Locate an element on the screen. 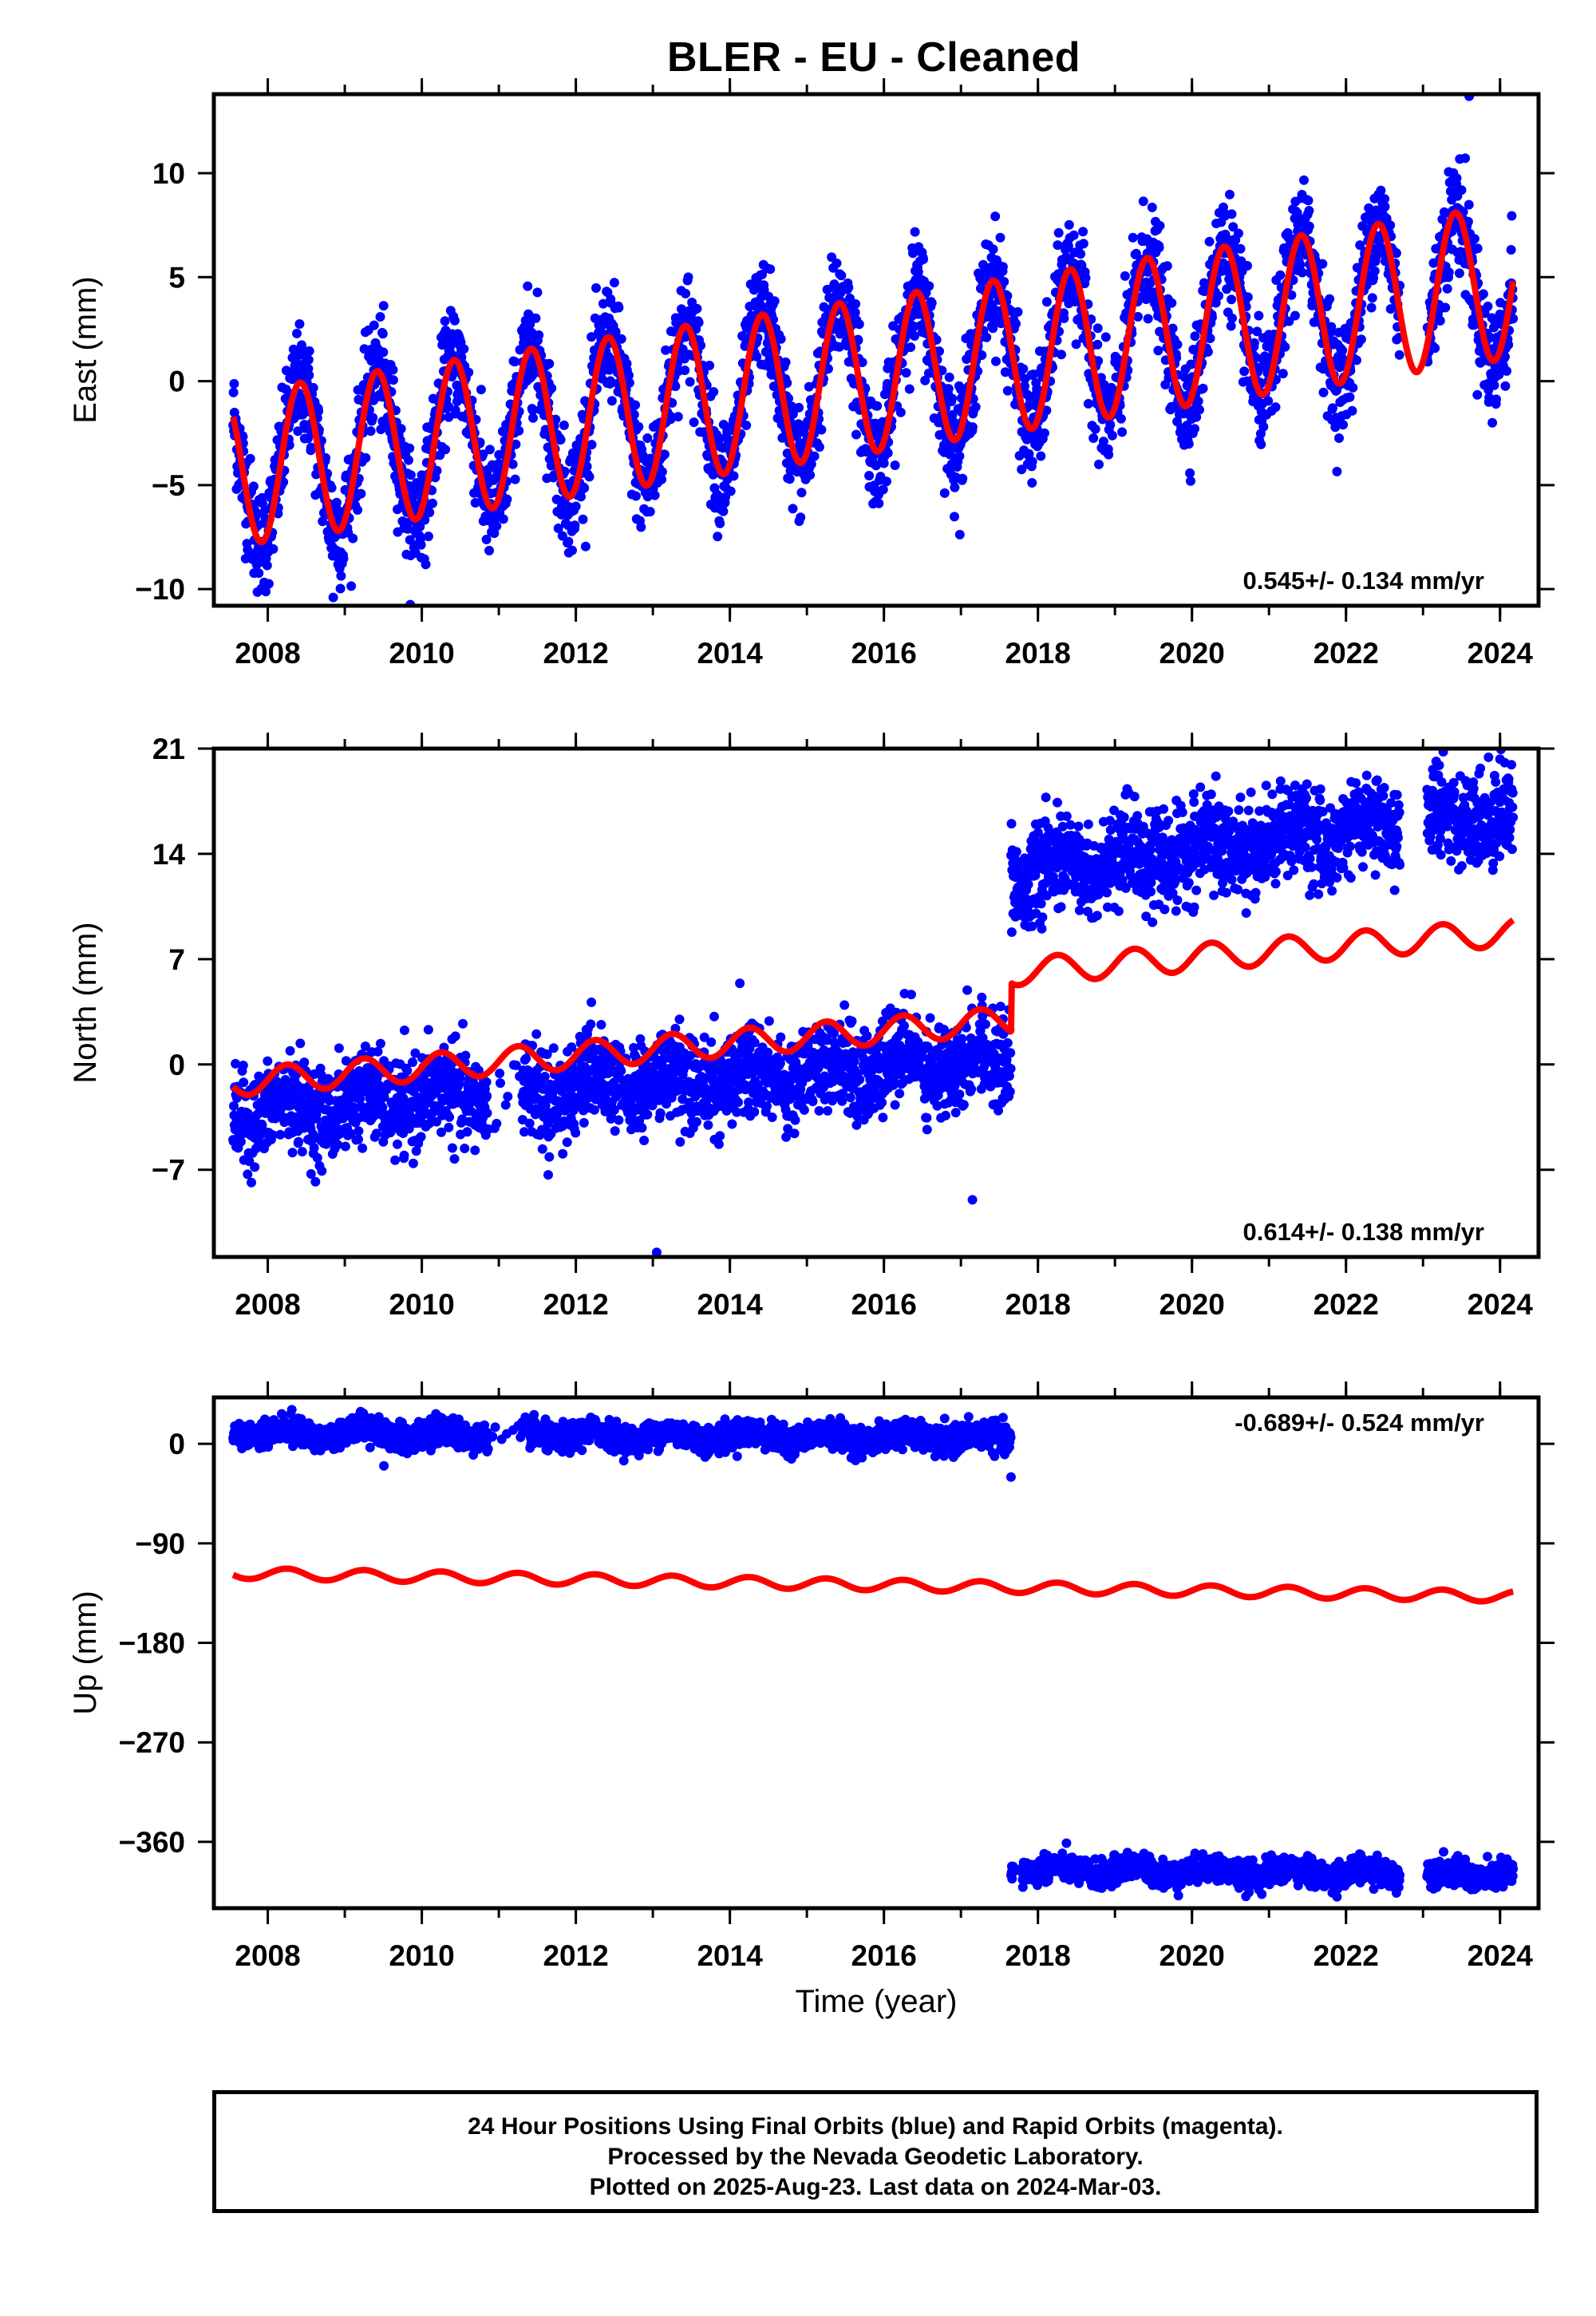  chart-title: BLER - EU - Cleaned is located at coordinates (873, 57).